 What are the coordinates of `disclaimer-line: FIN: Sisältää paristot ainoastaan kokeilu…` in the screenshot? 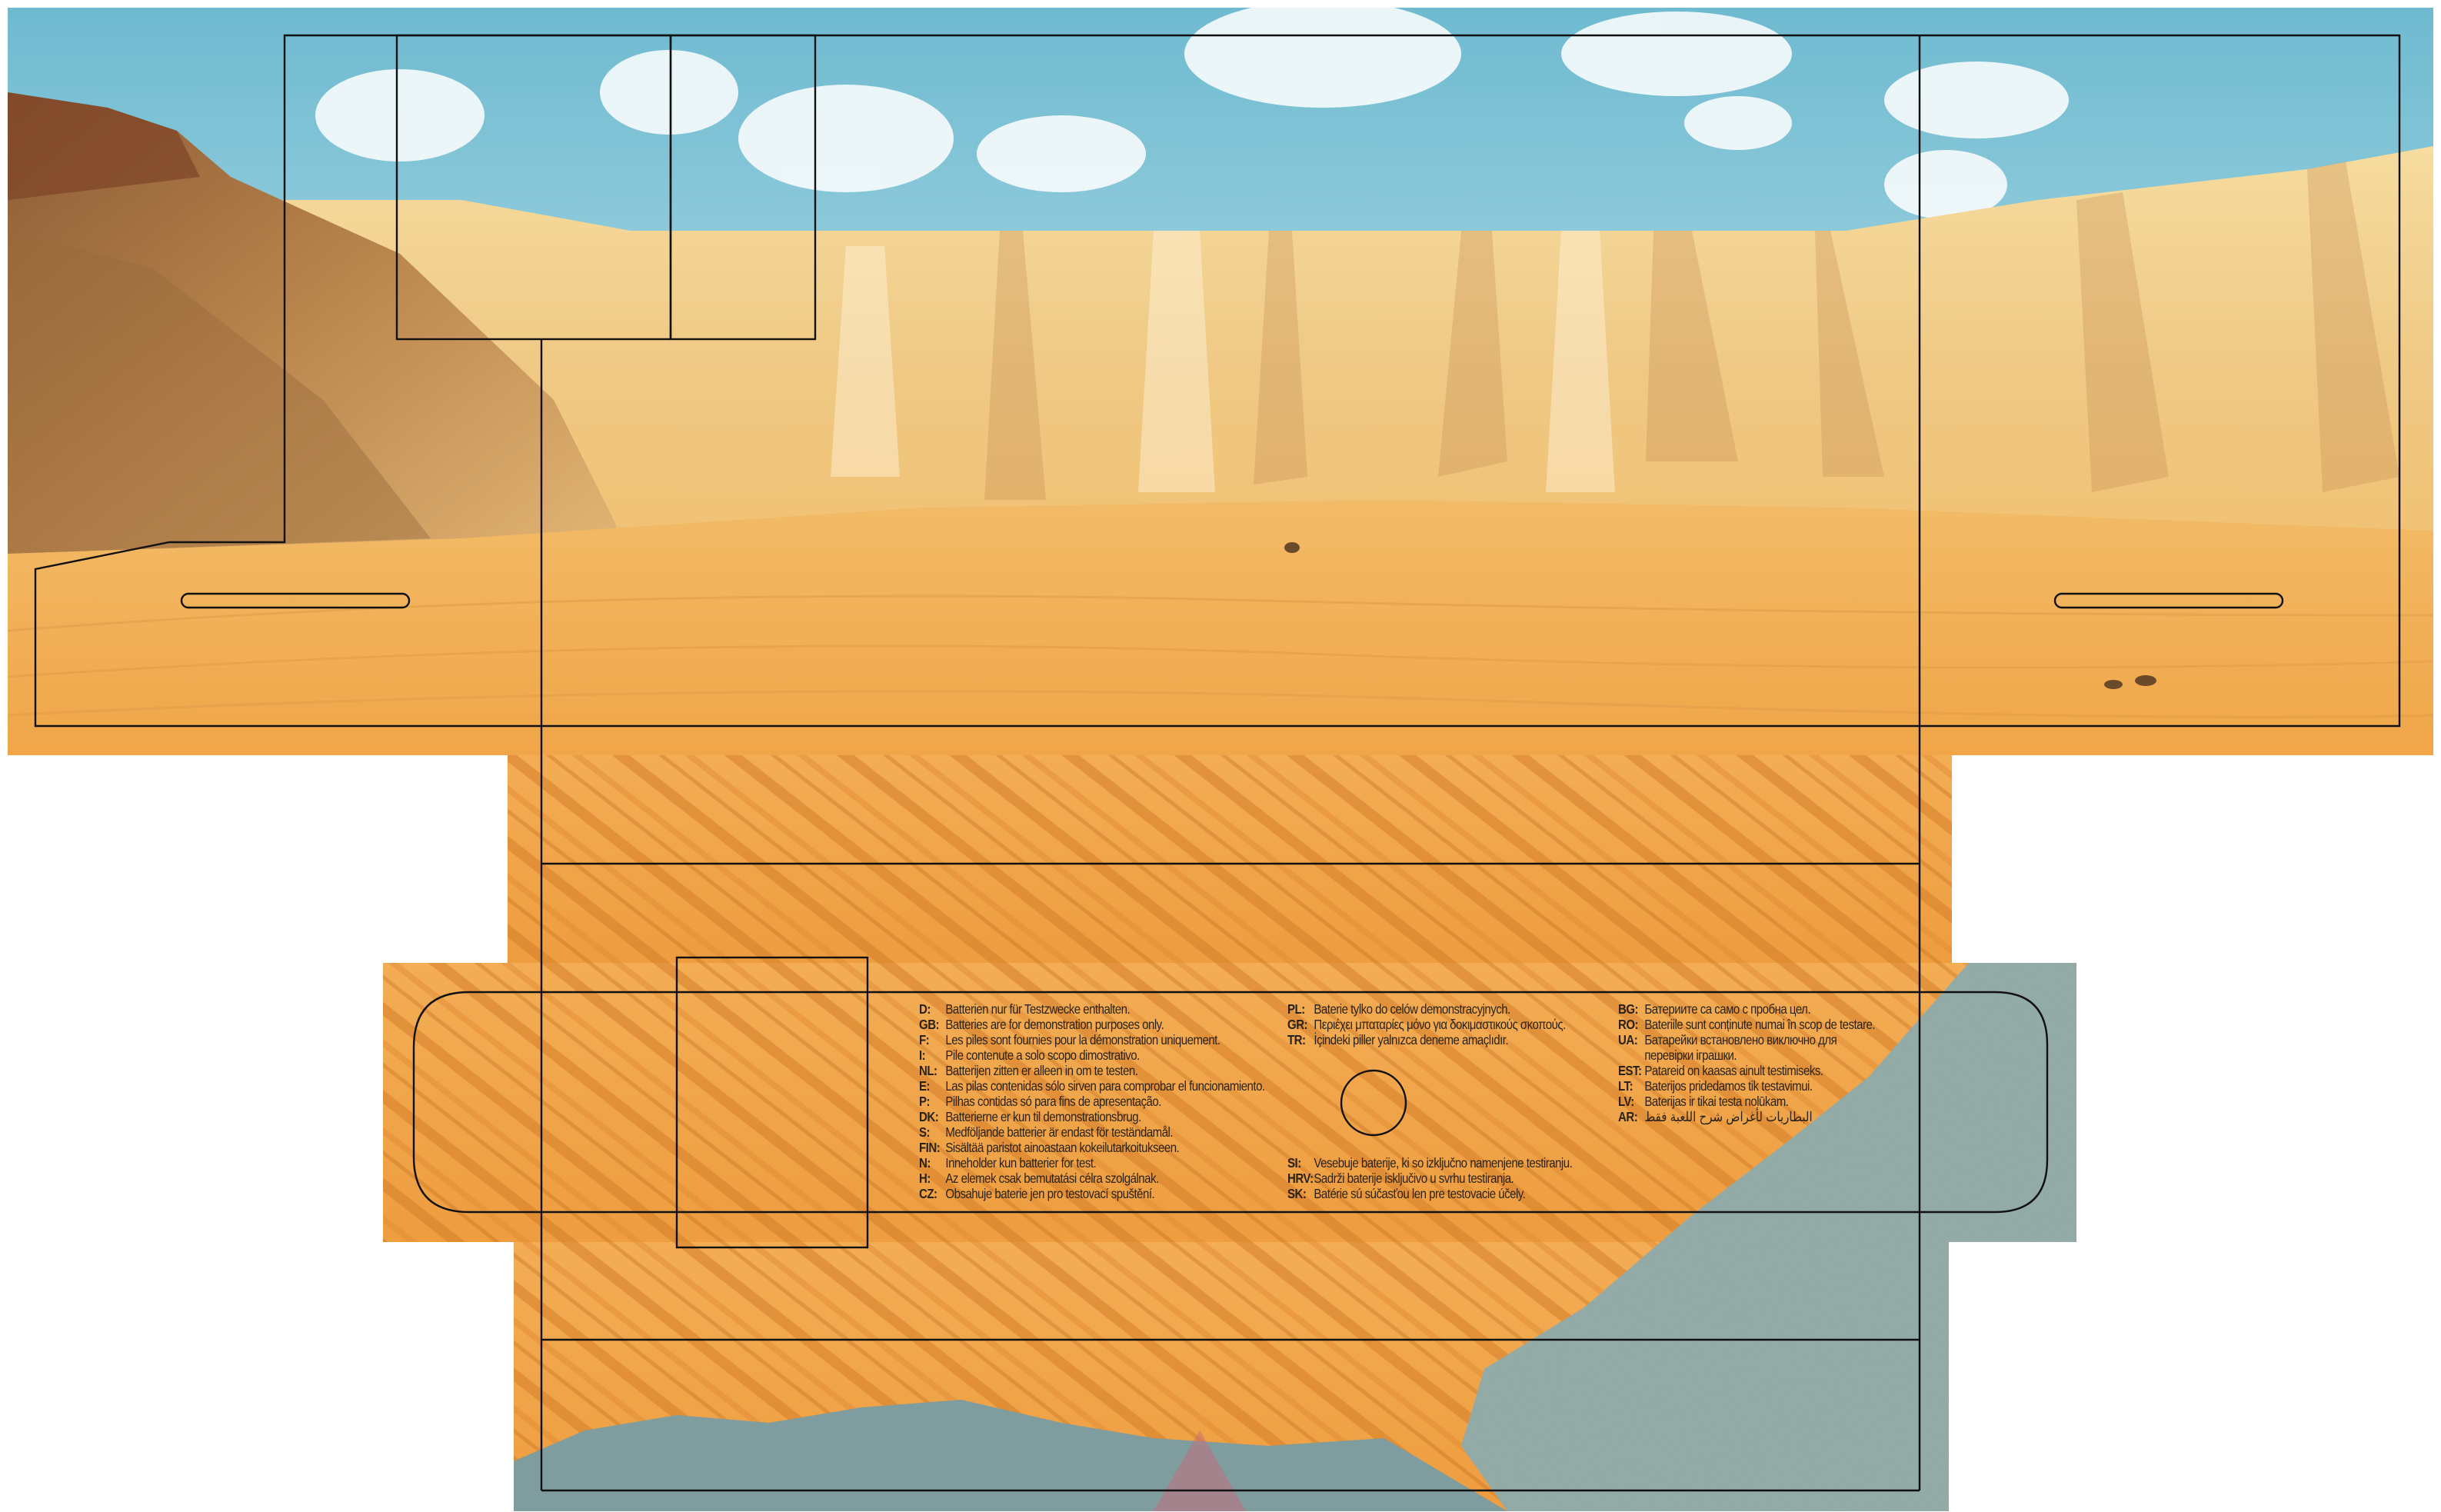 It's located at (1049, 1147).